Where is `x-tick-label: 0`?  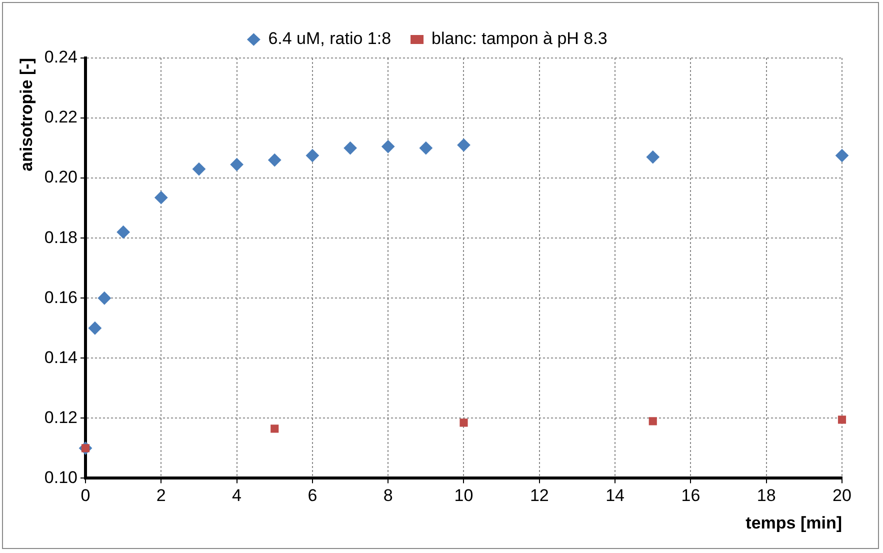
x-tick-label: 0 is located at coordinates (85, 496).